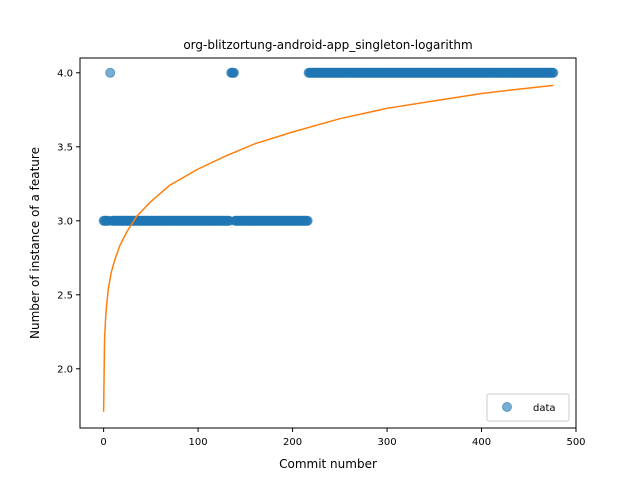 Image resolution: width=640 pixels, height=480 pixels. I want to click on y-axis-ticks: 2.0 2.5 3.0 3.5 4.0, so click(68, 221).